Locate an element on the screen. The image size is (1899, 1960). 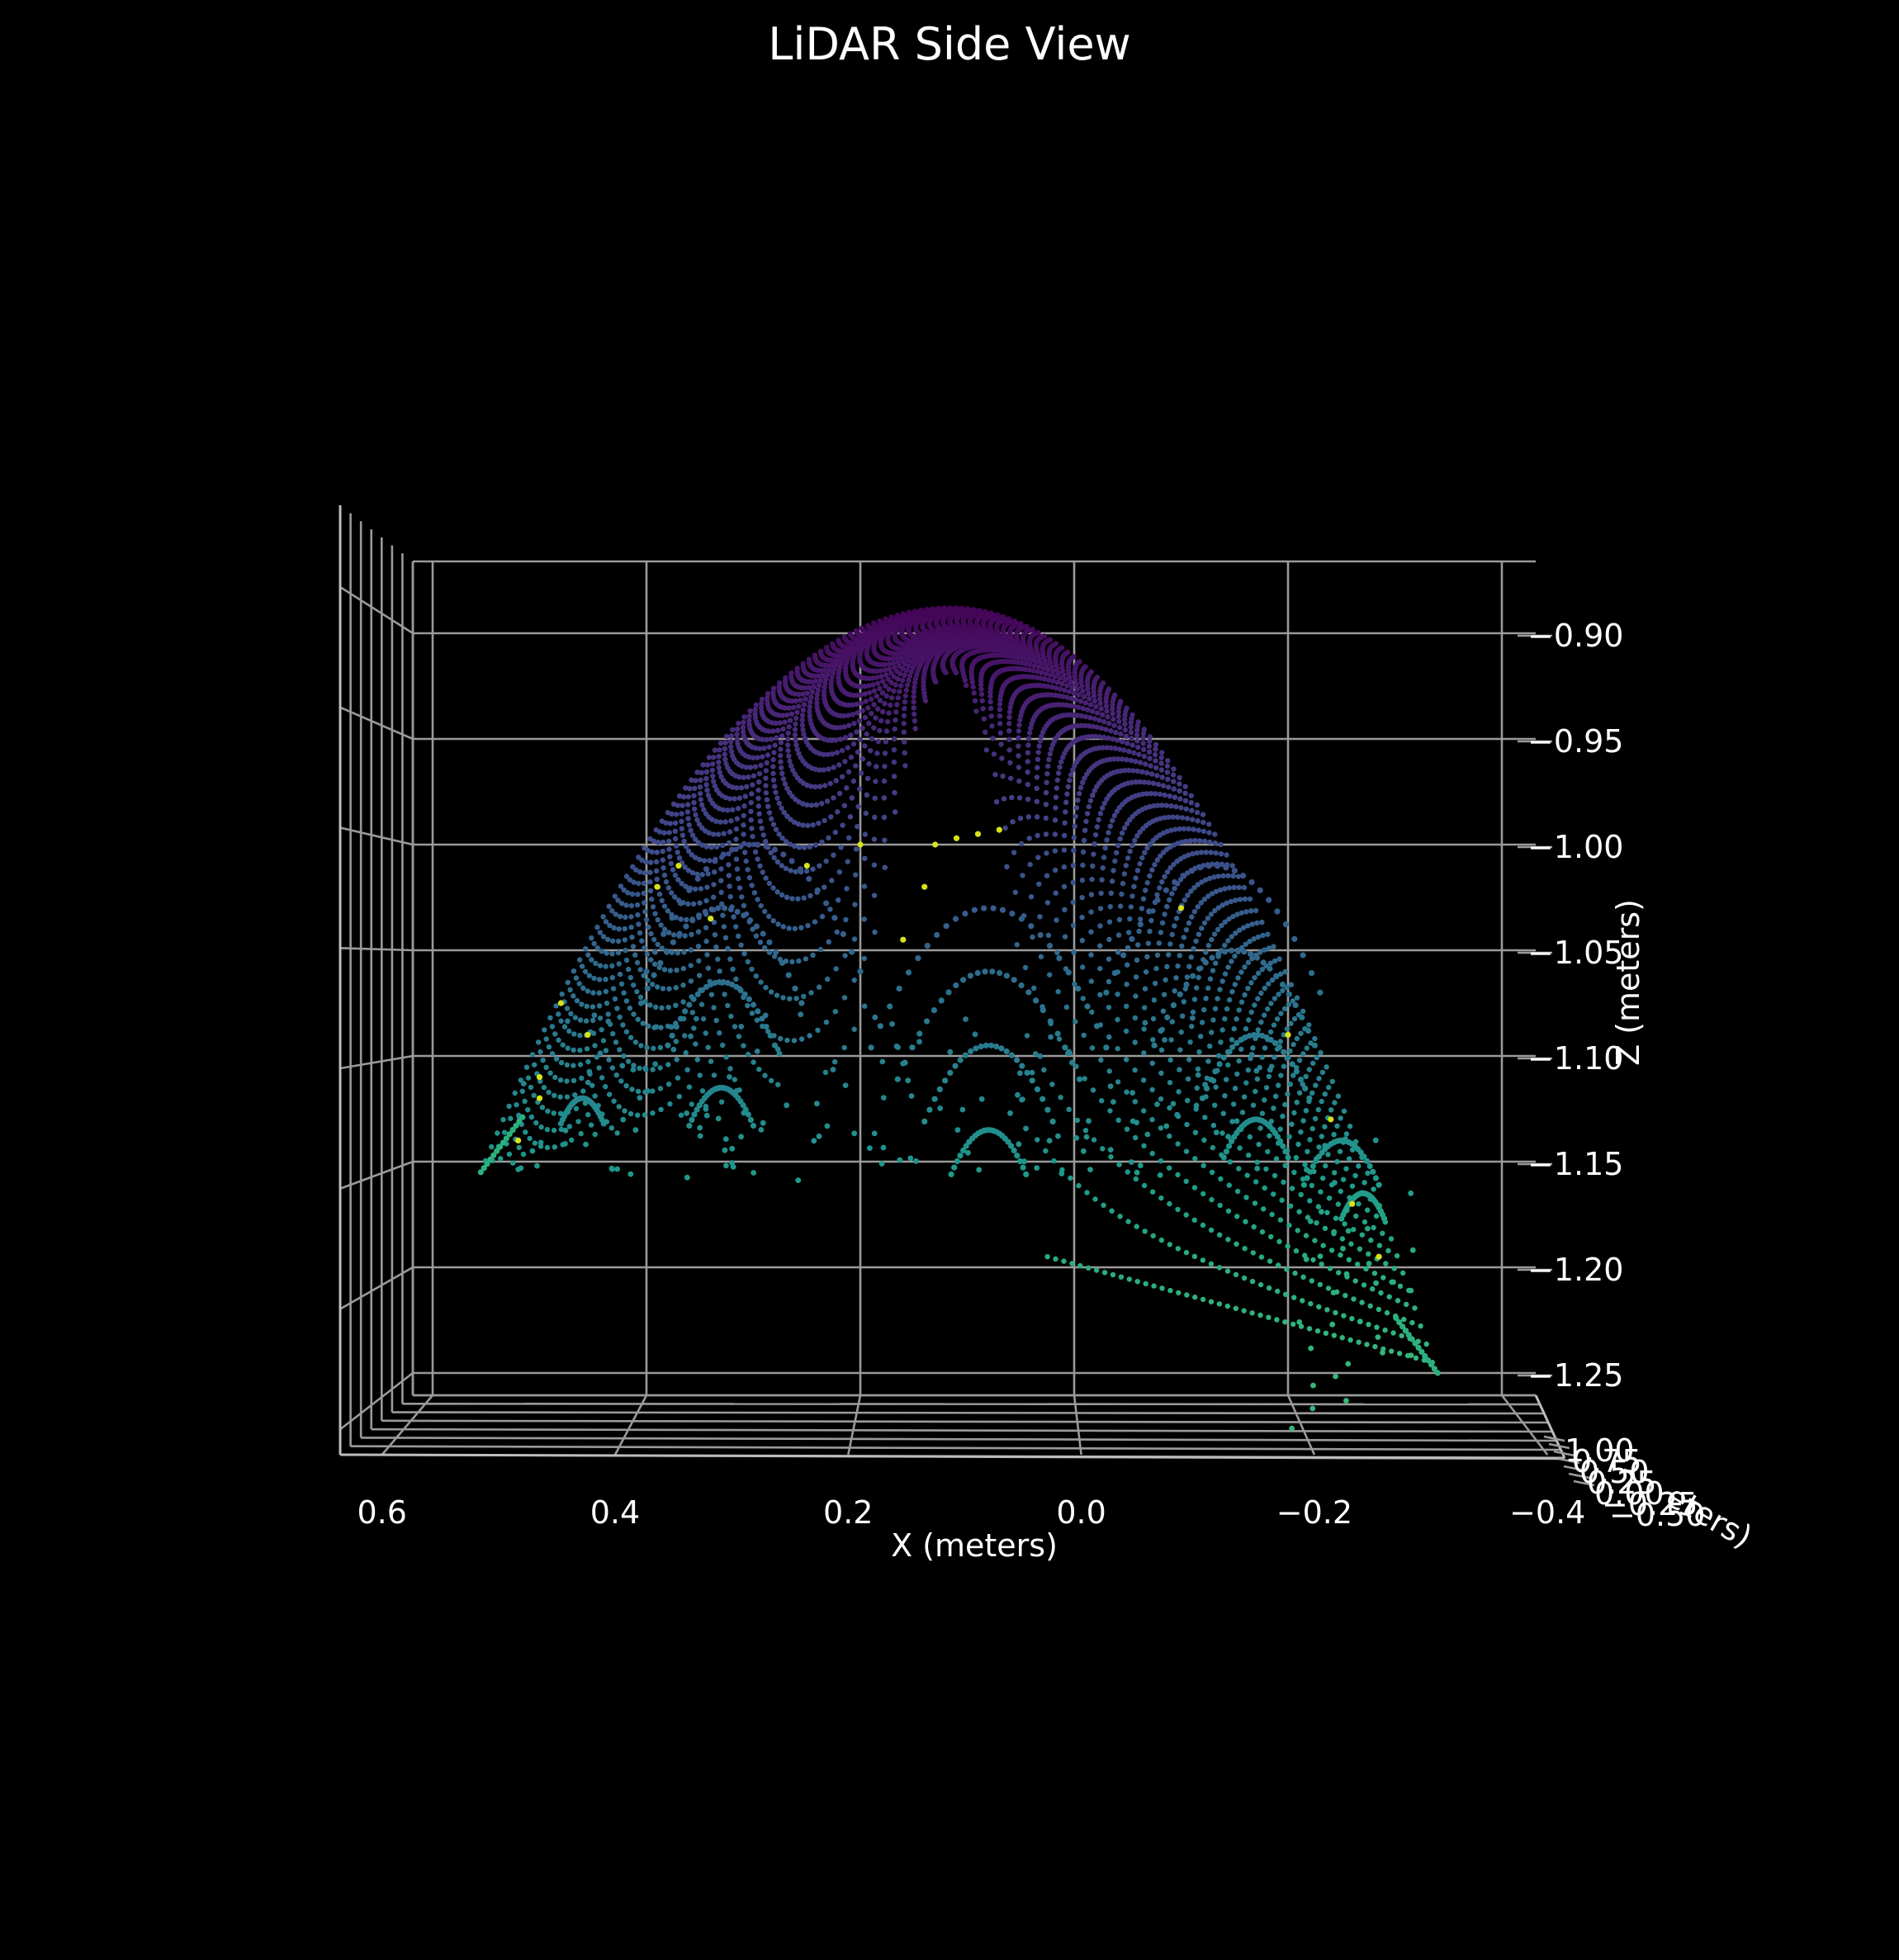
lidar-point-1924 is located at coordinates (795, 724).